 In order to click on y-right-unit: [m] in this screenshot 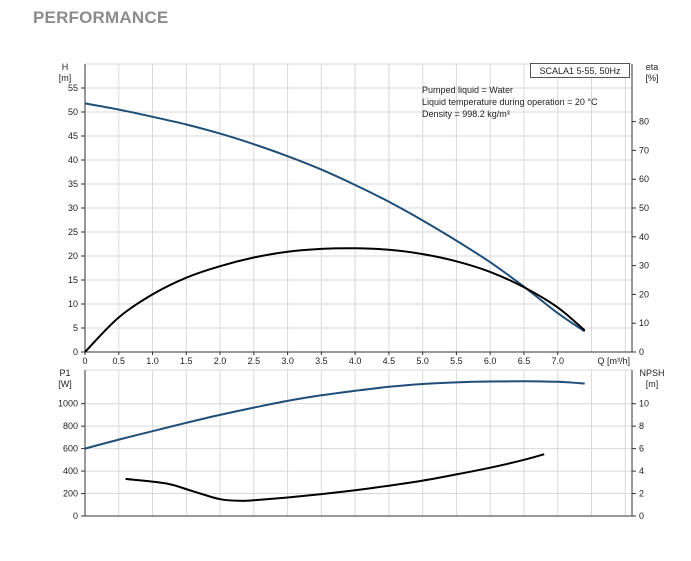, I will do `click(652, 384)`.